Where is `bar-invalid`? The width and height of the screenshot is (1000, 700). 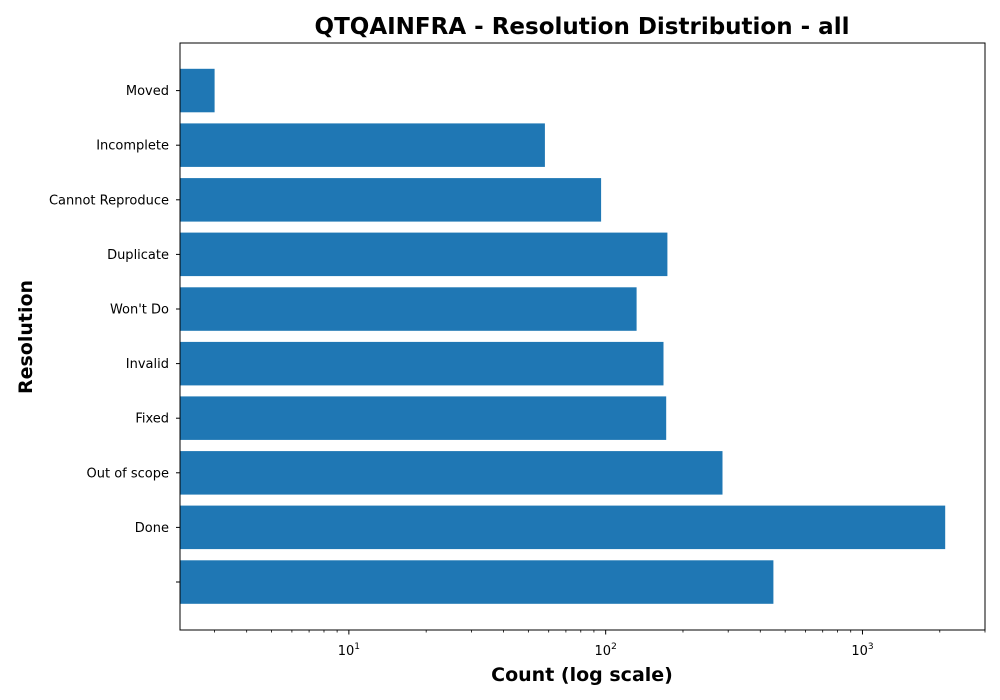 bar-invalid is located at coordinates (422, 363).